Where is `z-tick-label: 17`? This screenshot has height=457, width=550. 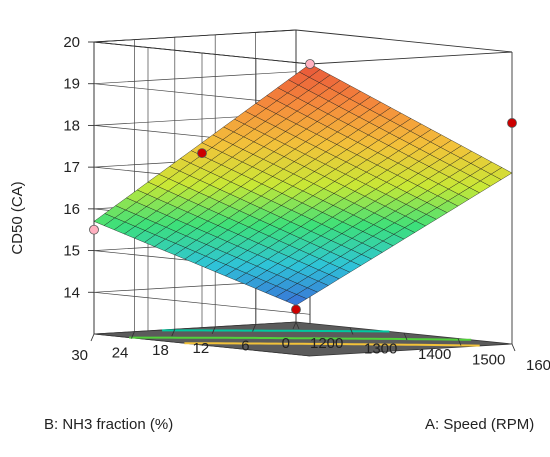 z-tick-label: 17 is located at coordinates (71, 167).